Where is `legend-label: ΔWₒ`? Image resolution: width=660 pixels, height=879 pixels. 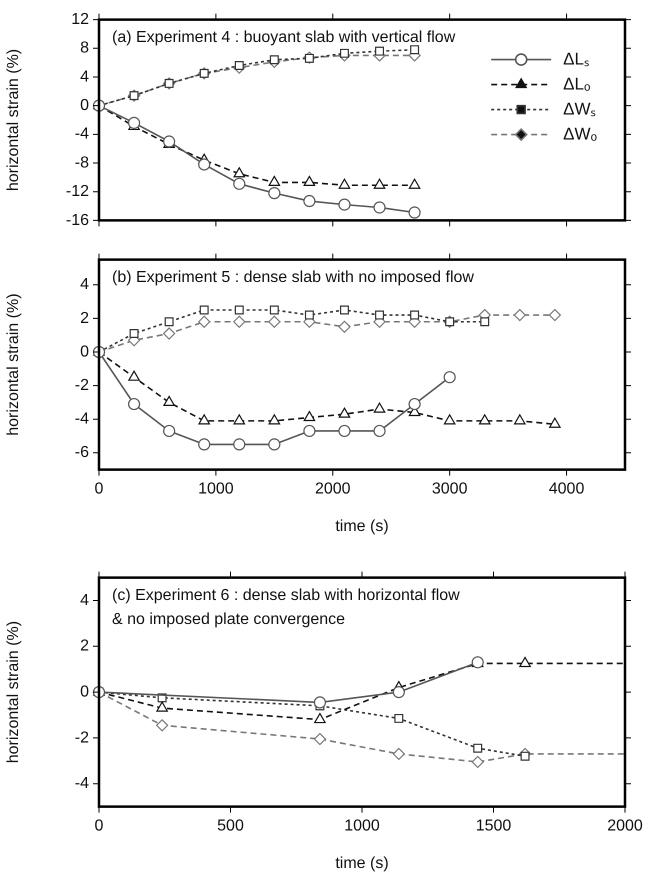 legend-label: ΔWₒ is located at coordinates (580, 134).